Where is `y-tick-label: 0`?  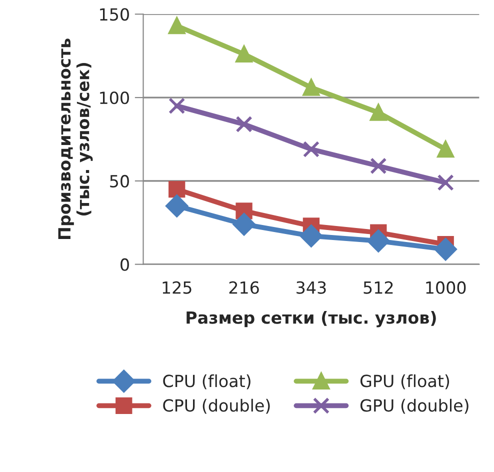
y-tick-label: 0 is located at coordinates (124, 264).